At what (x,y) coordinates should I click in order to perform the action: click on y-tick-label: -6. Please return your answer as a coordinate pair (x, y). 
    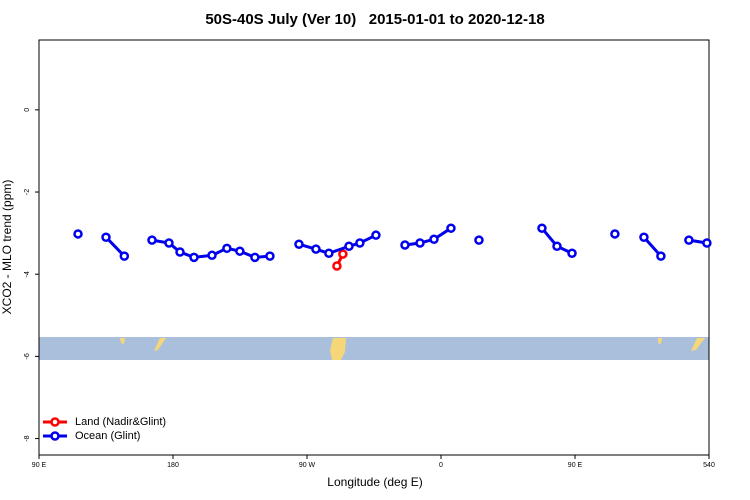
    Looking at the image, I should click on (27, 356).